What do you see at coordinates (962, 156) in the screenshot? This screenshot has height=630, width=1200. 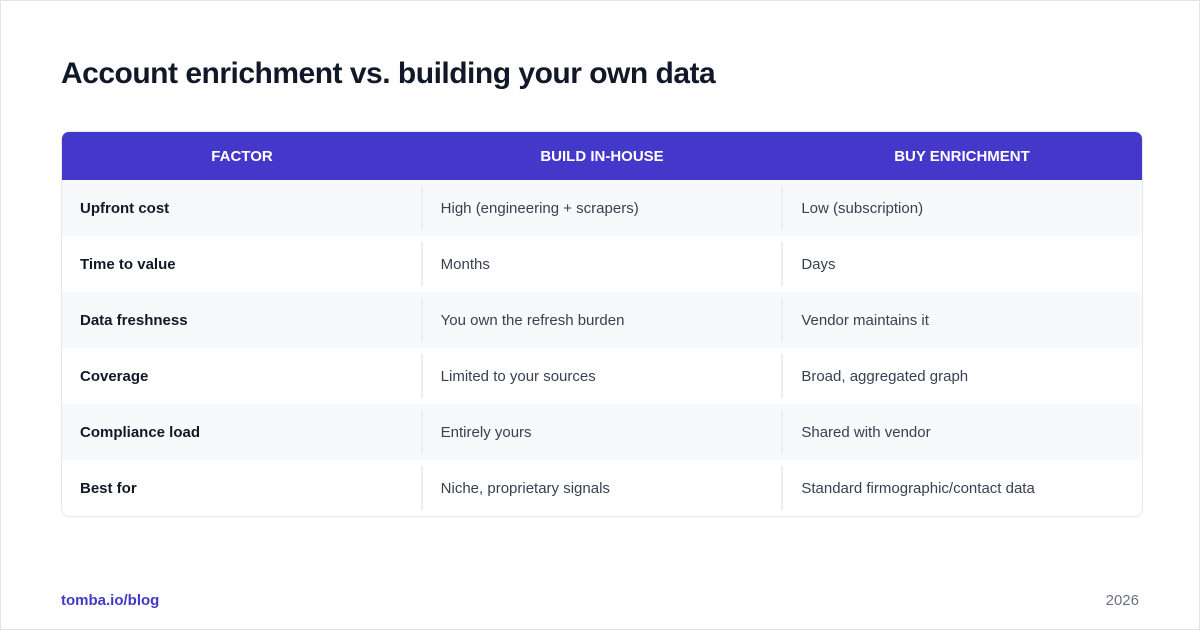 I see `column-header: BUY ENRICHMENT` at bounding box center [962, 156].